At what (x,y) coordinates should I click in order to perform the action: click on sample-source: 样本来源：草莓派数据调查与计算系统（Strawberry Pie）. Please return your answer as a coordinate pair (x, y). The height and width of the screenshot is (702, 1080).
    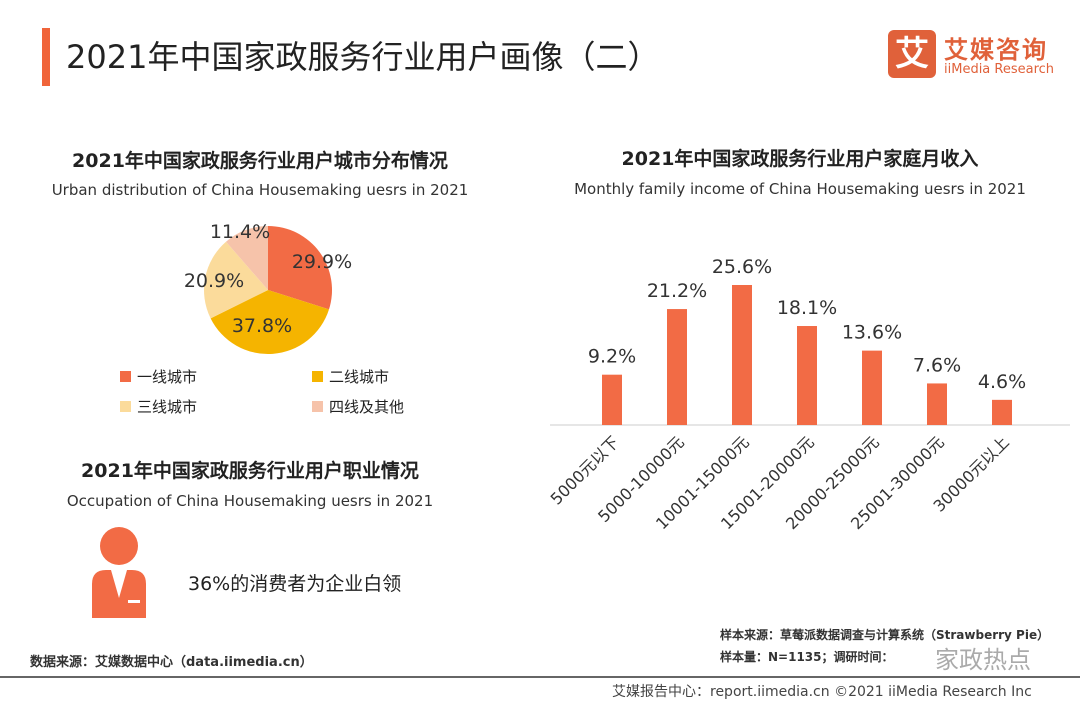
    Looking at the image, I should click on (885, 635).